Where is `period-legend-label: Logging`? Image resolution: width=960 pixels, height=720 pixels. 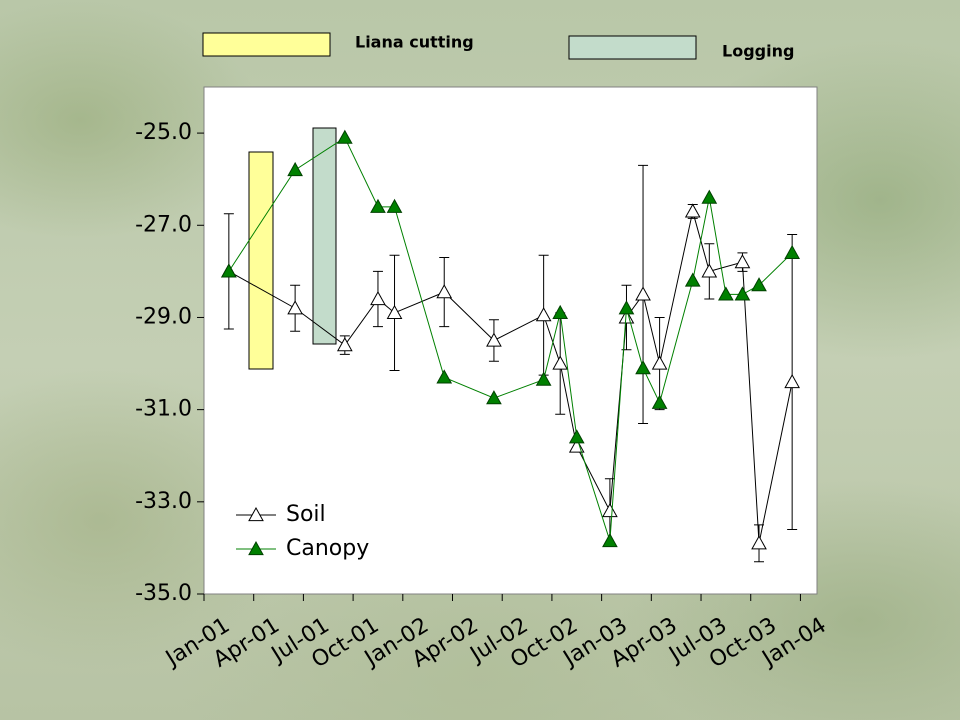 period-legend-label: Logging is located at coordinates (758, 51).